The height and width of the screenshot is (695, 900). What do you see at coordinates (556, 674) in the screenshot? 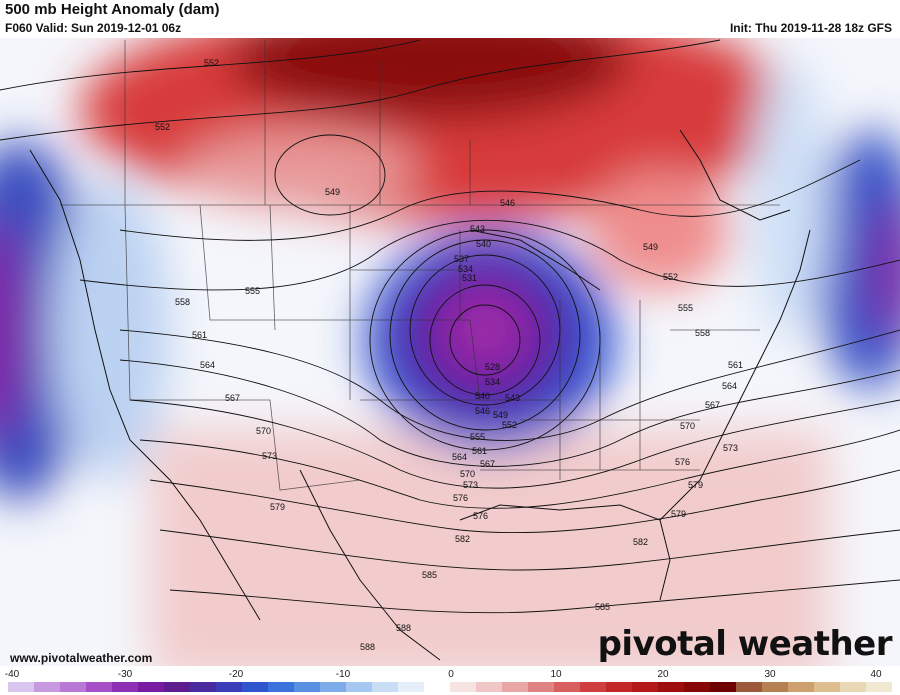
I see `colorbar-tick: 10` at bounding box center [556, 674].